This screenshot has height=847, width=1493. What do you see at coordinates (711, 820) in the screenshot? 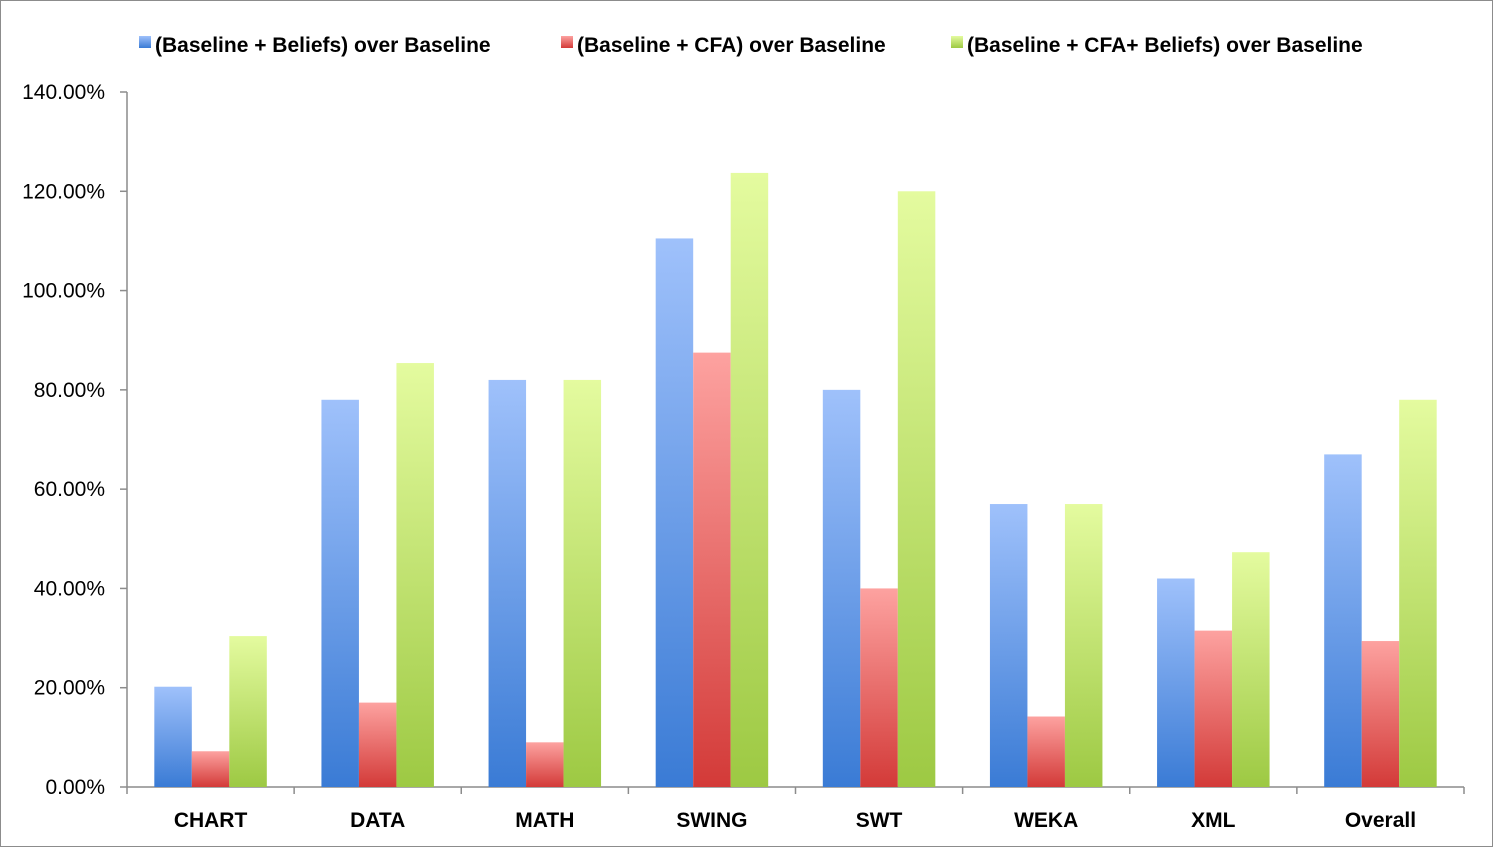
I see `x-category-label: SWING` at bounding box center [711, 820].